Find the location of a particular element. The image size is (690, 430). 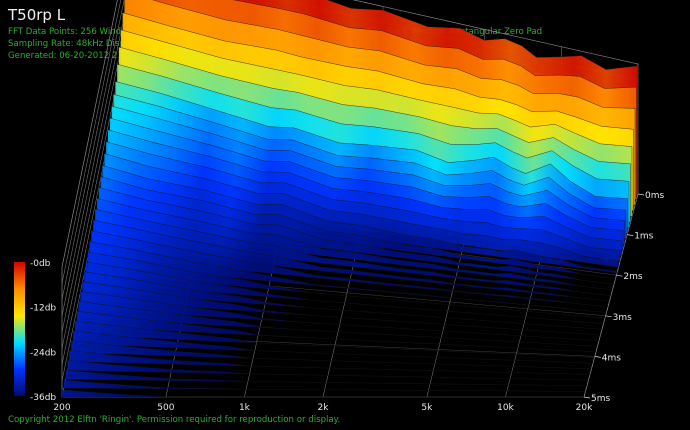

time-tick-label: 1ms is located at coordinates (643, 237).